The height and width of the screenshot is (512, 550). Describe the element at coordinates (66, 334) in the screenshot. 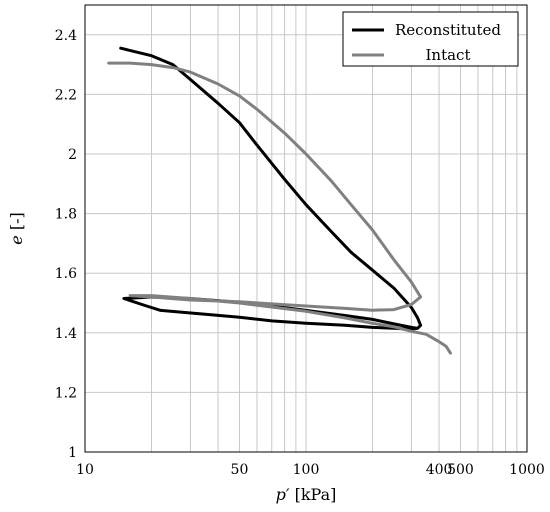

I see `y-tick-label: 1.4` at that location.